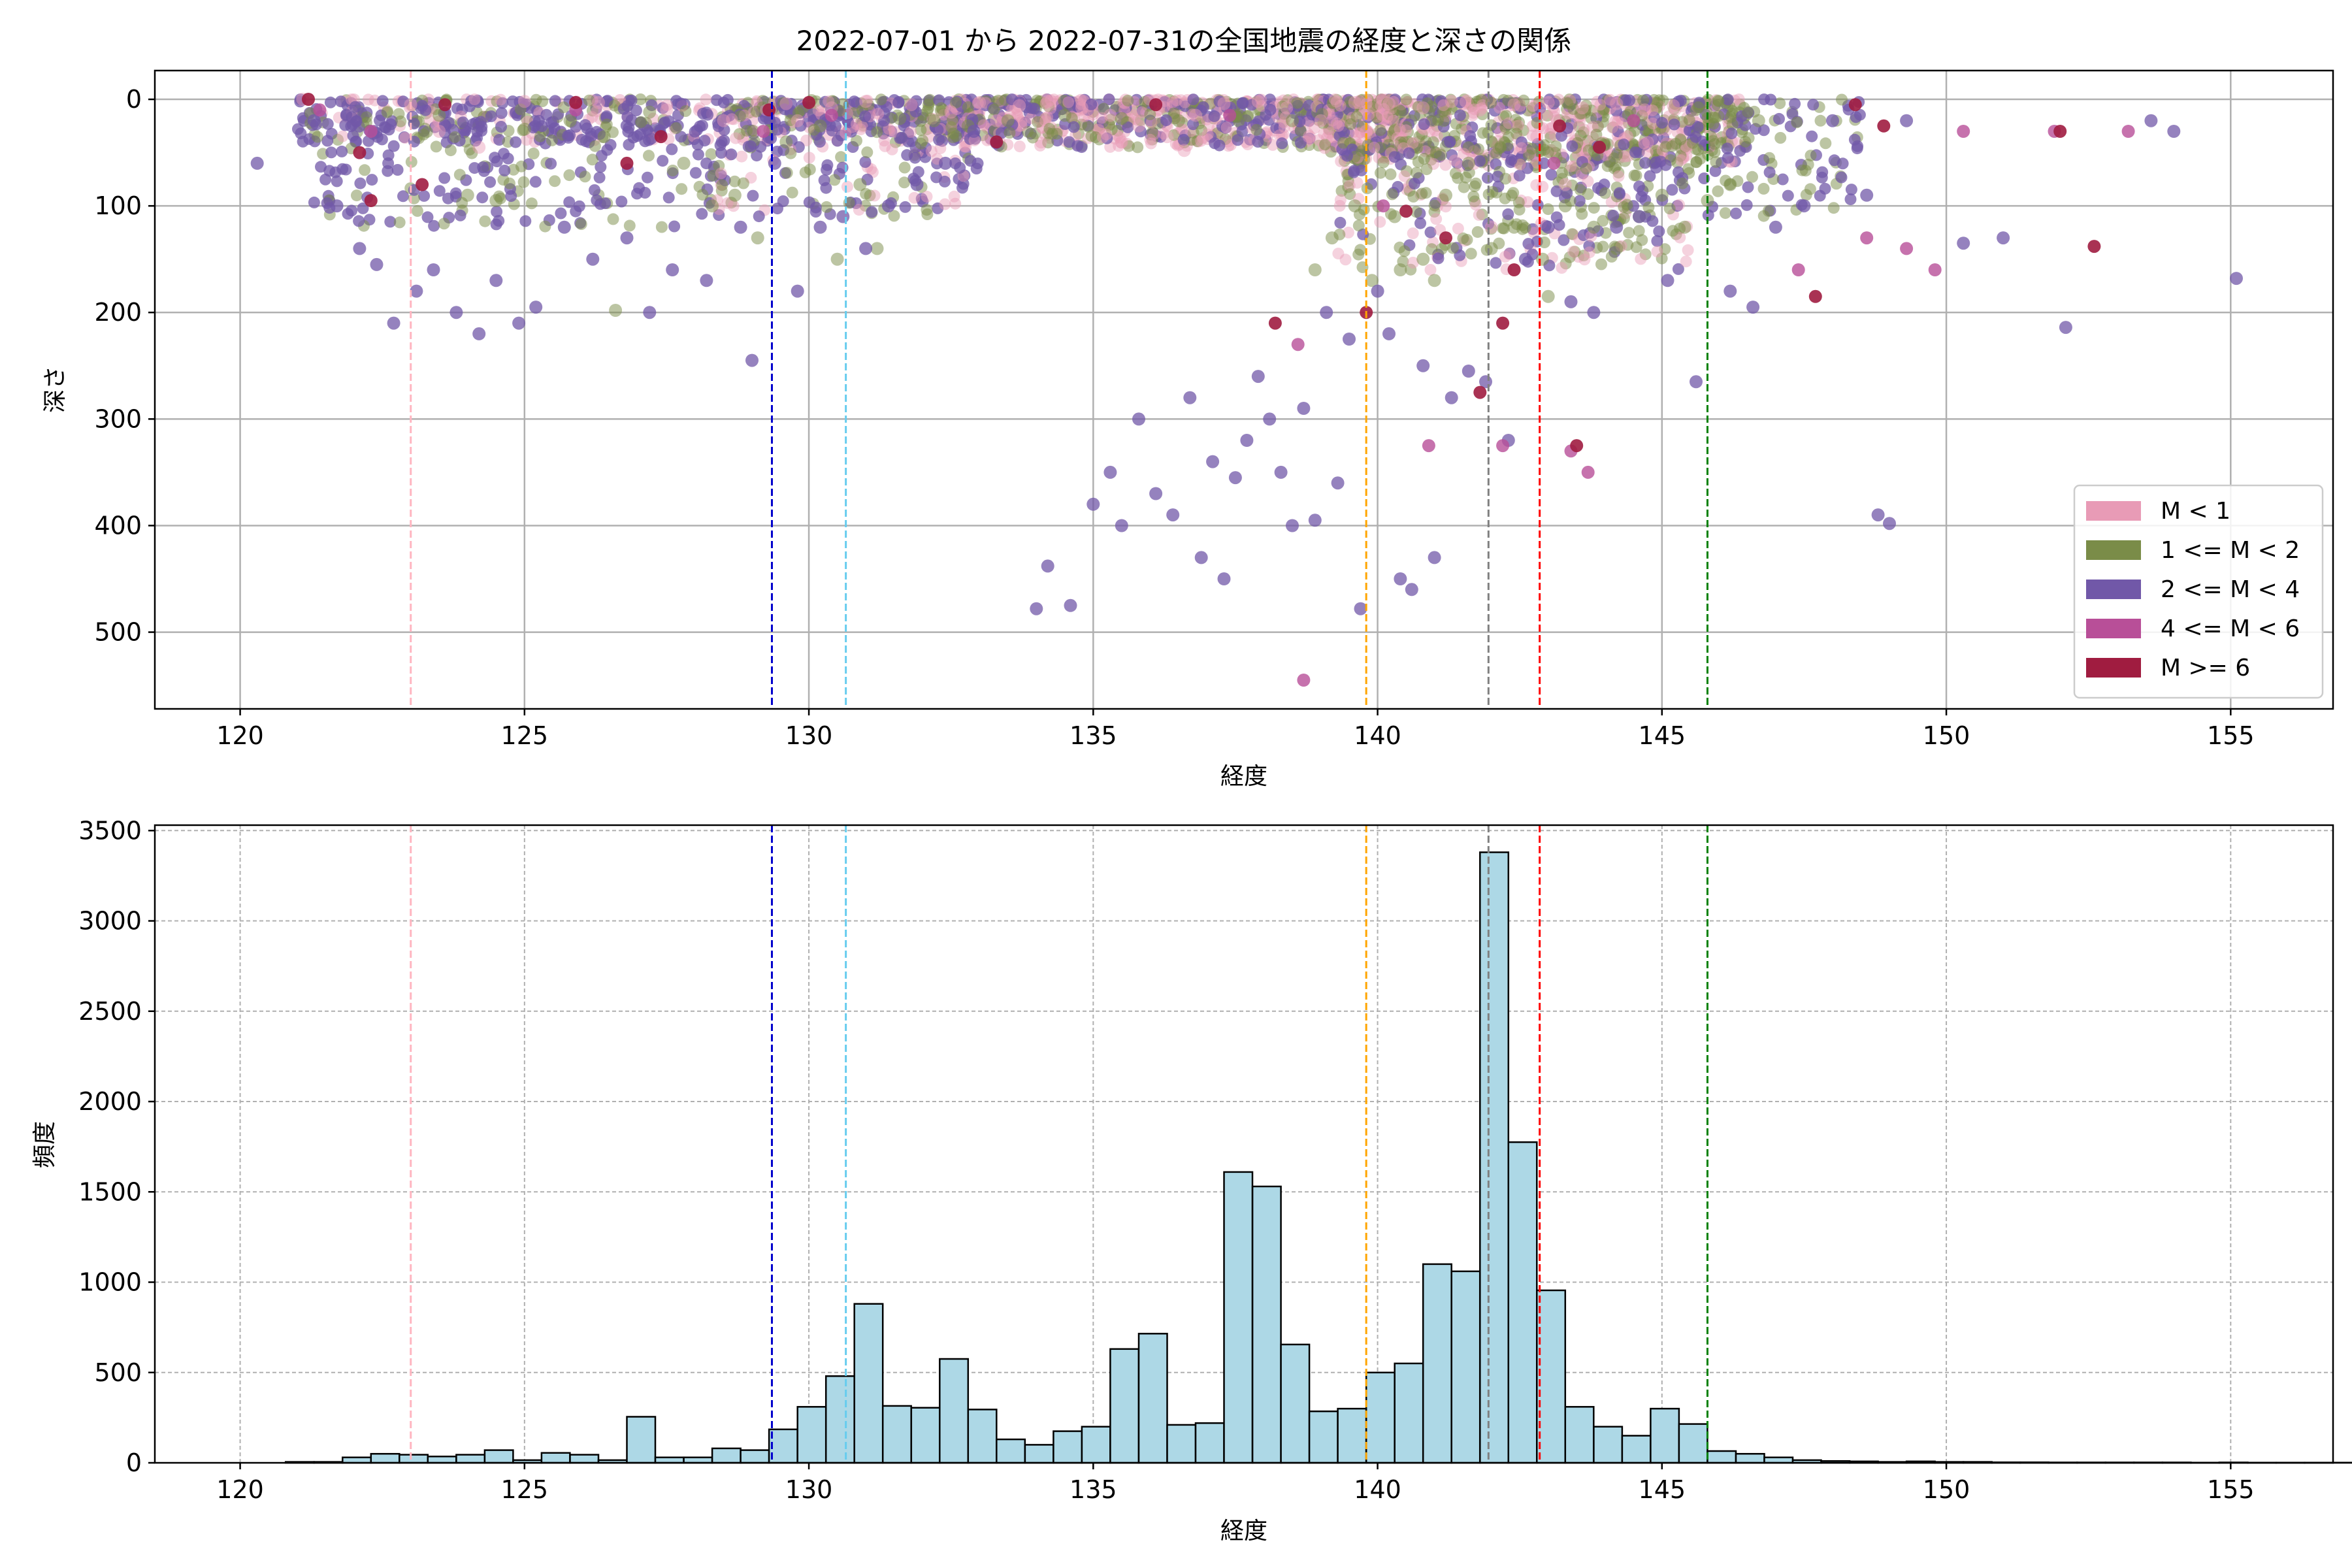 Image resolution: width=2352 pixels, height=1568 pixels. Describe the element at coordinates (809, 1489) in the screenshot. I see `histogram-x-tick-label: 130` at that location.